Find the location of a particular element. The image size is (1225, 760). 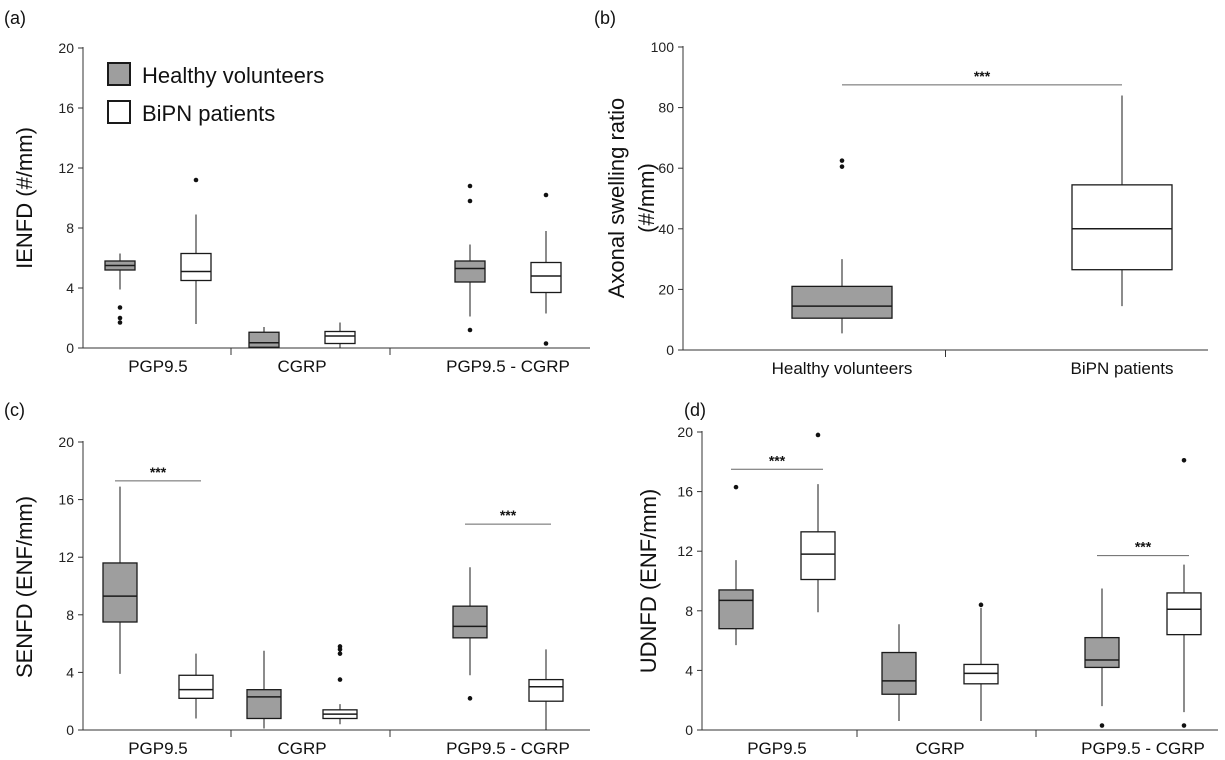

legend: Healthy volunteers BiPN patients is located at coordinates (215, 94).